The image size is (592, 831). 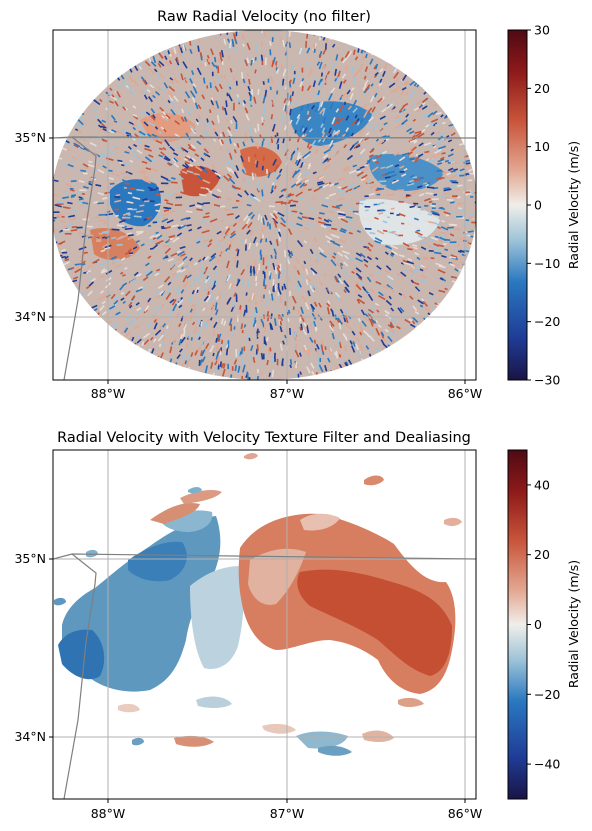 I want to click on echo-south, so click(x=214, y=702).